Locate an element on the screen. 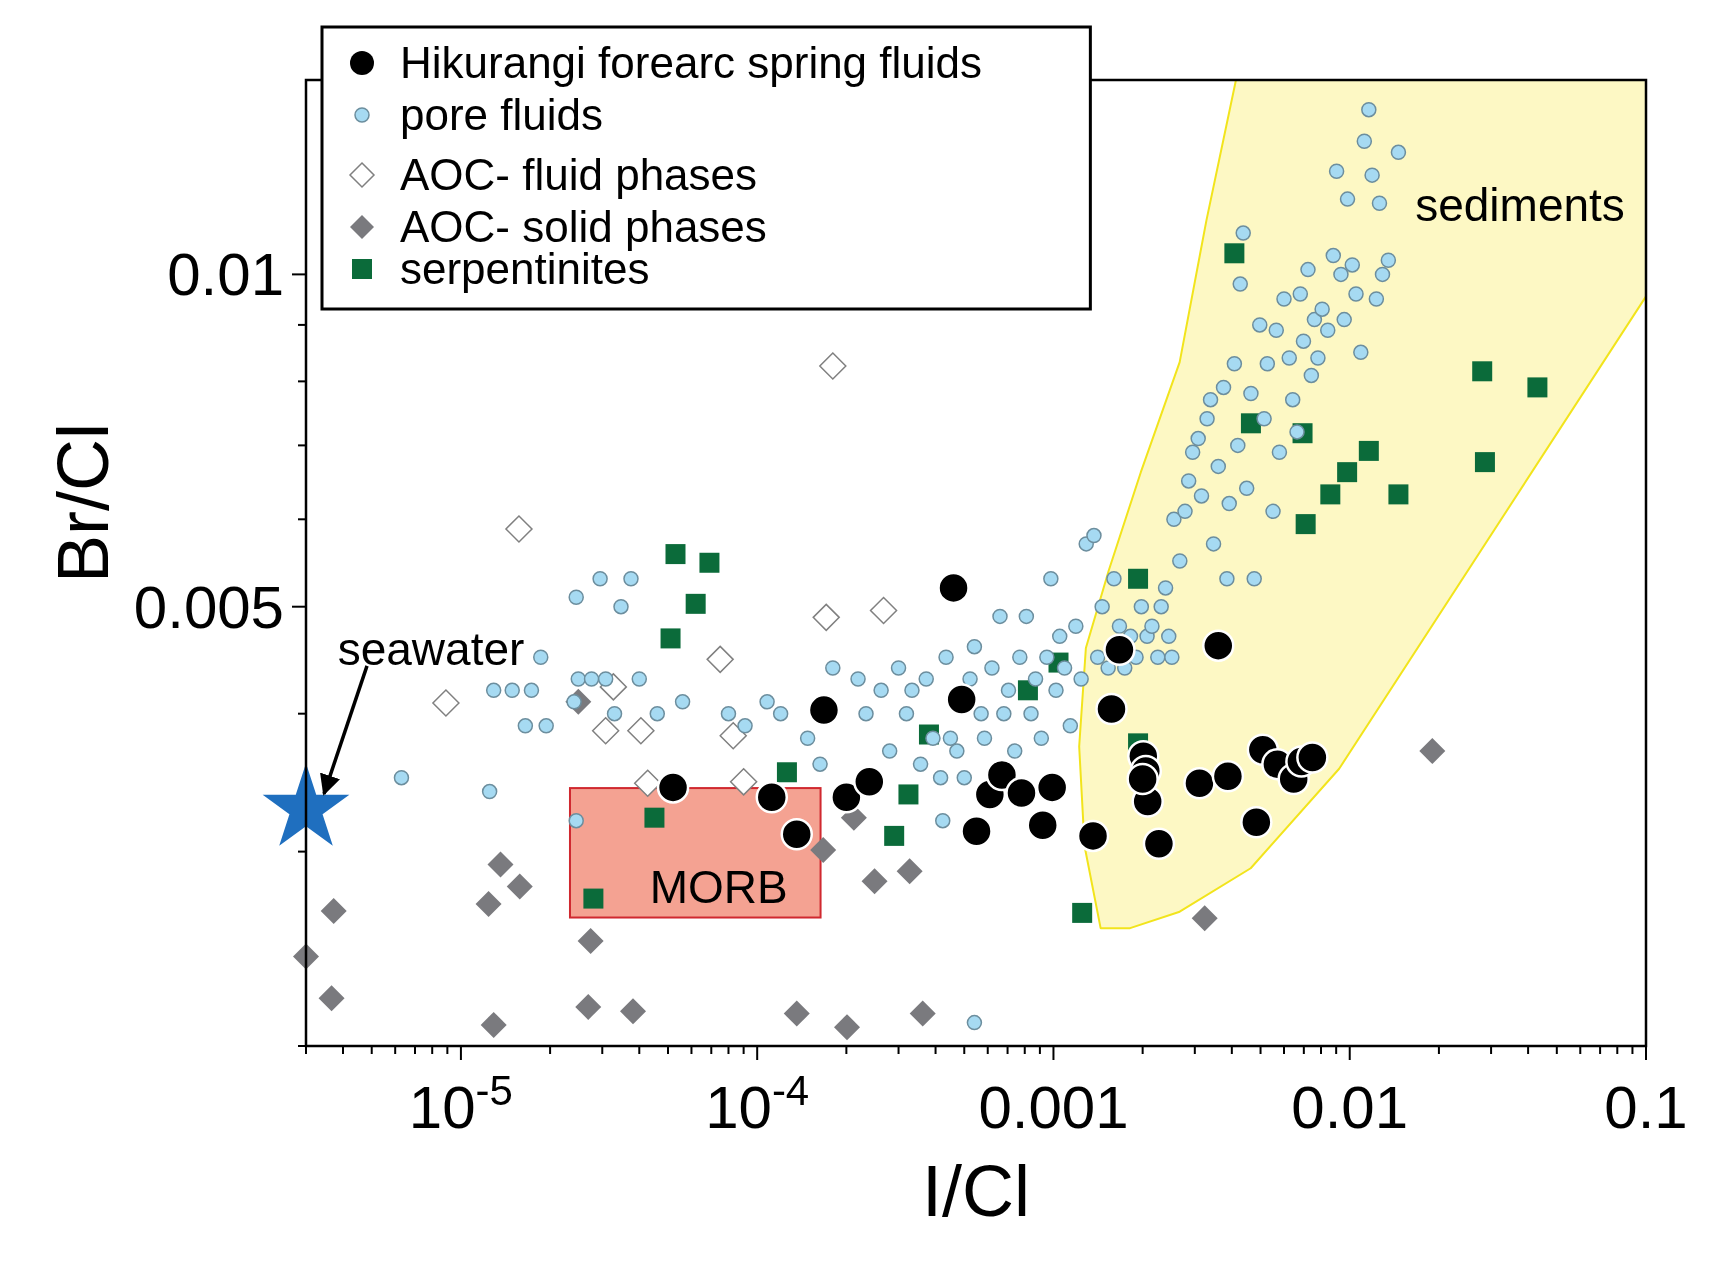 The width and height of the screenshot is (1721, 1272). x-tick-label: 0.001 is located at coordinates (1053, 1107).